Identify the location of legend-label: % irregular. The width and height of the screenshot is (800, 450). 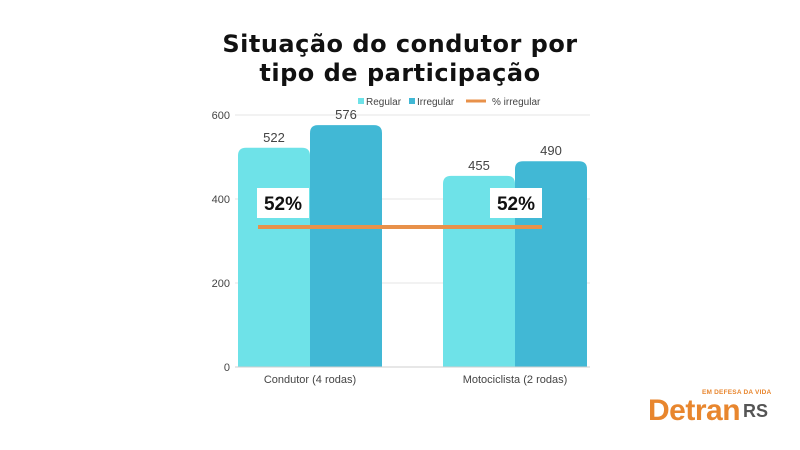
(516, 102).